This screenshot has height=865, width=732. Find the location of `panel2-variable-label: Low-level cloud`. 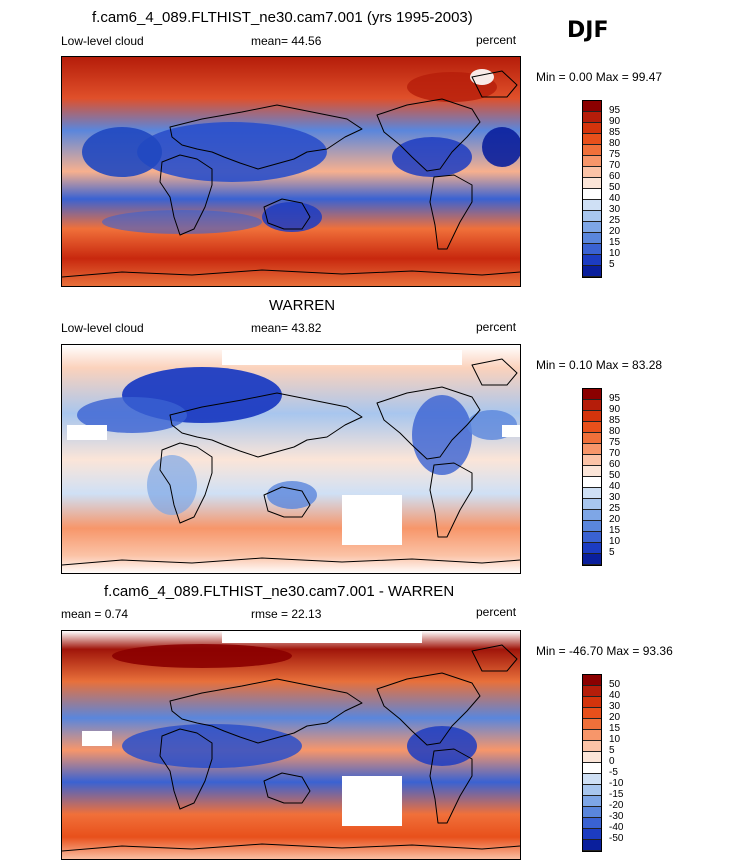

panel2-variable-label: Low-level cloud is located at coordinates (102, 328).